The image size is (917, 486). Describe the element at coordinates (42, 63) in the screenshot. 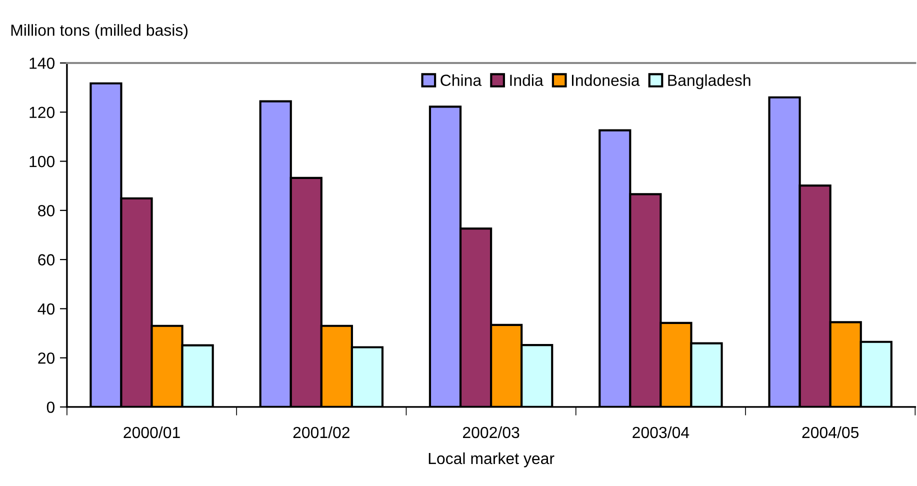

I see `y-tick-label: 140` at that location.